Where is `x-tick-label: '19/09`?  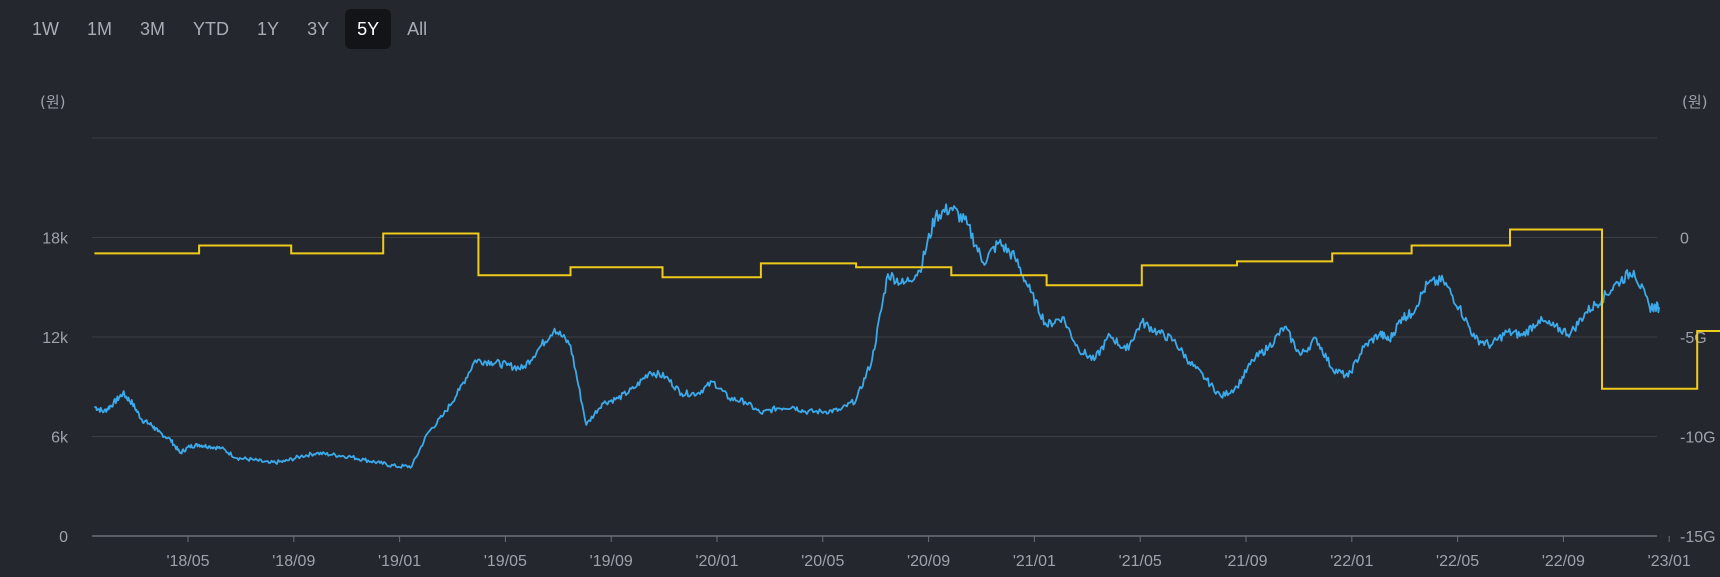 x-tick-label: '19/09 is located at coordinates (611, 561).